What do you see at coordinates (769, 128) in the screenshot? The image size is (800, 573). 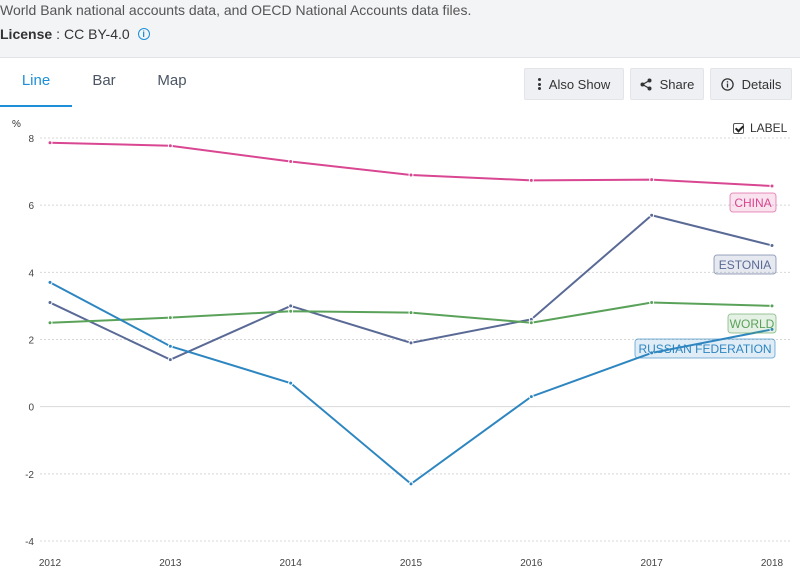 I see `label-toggle-text: LABEL` at bounding box center [769, 128].